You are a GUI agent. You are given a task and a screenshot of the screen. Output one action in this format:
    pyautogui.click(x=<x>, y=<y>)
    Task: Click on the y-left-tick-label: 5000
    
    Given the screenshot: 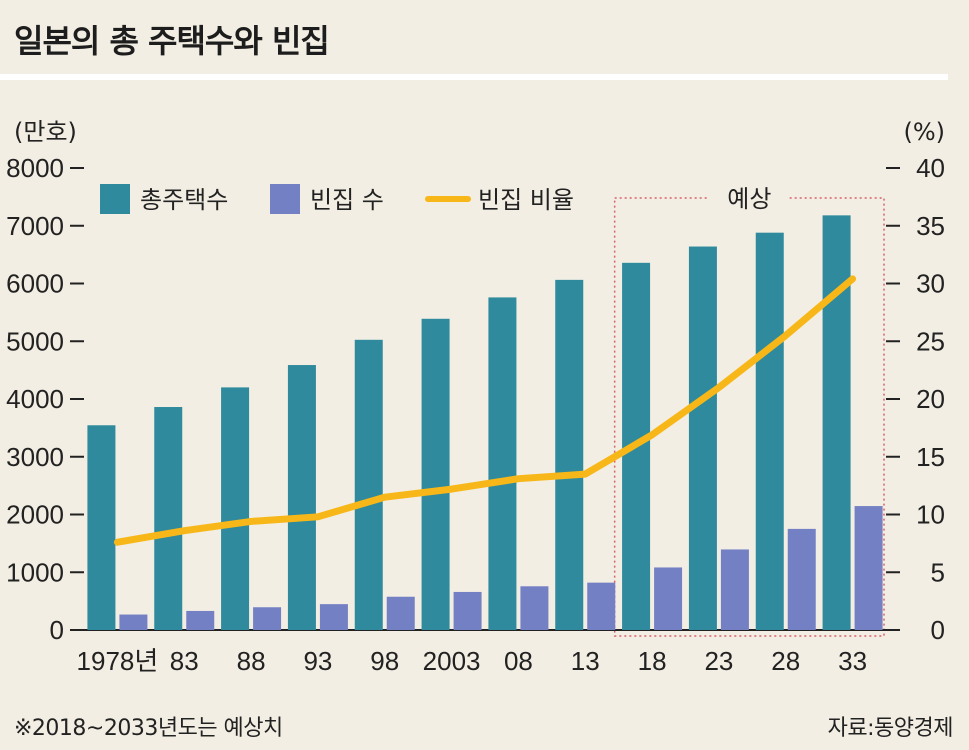 What is the action you would take?
    pyautogui.click(x=35, y=341)
    